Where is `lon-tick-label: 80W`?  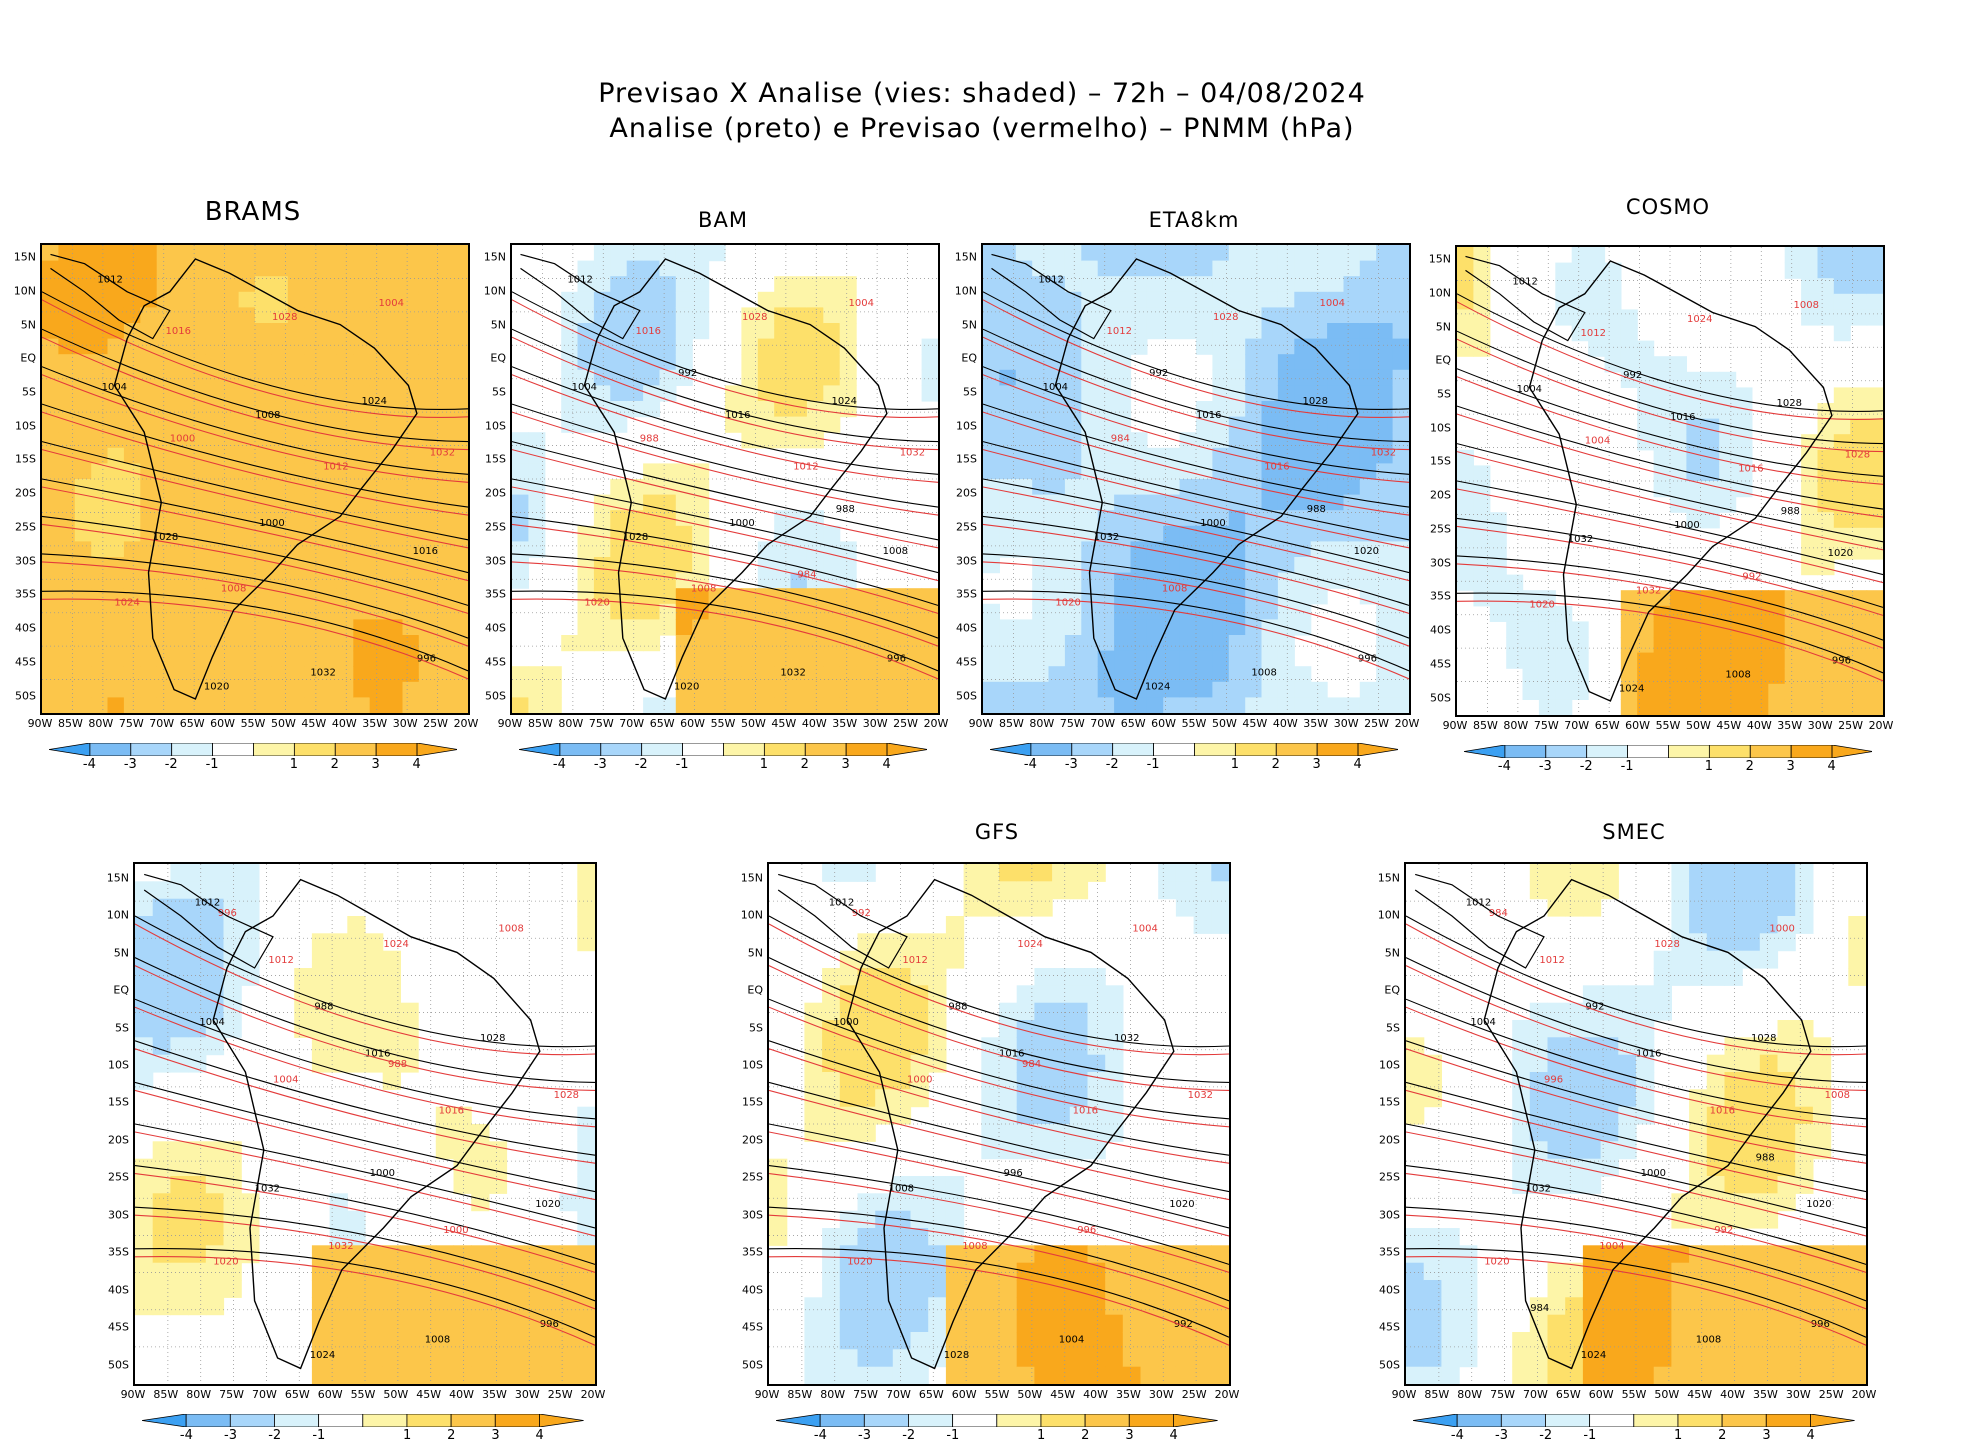
lon-tick-label: 80W is located at coordinates (833, 1394).